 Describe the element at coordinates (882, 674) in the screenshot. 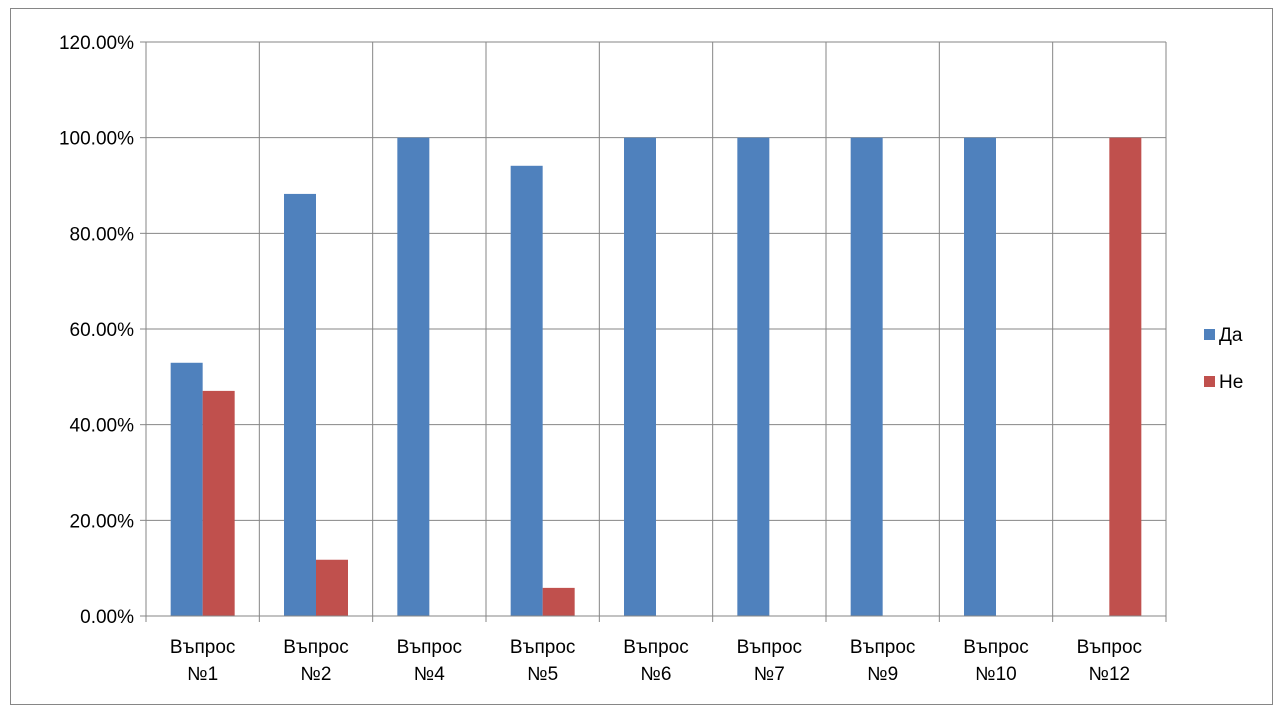

I see `x-tick-label-line: №9` at that location.